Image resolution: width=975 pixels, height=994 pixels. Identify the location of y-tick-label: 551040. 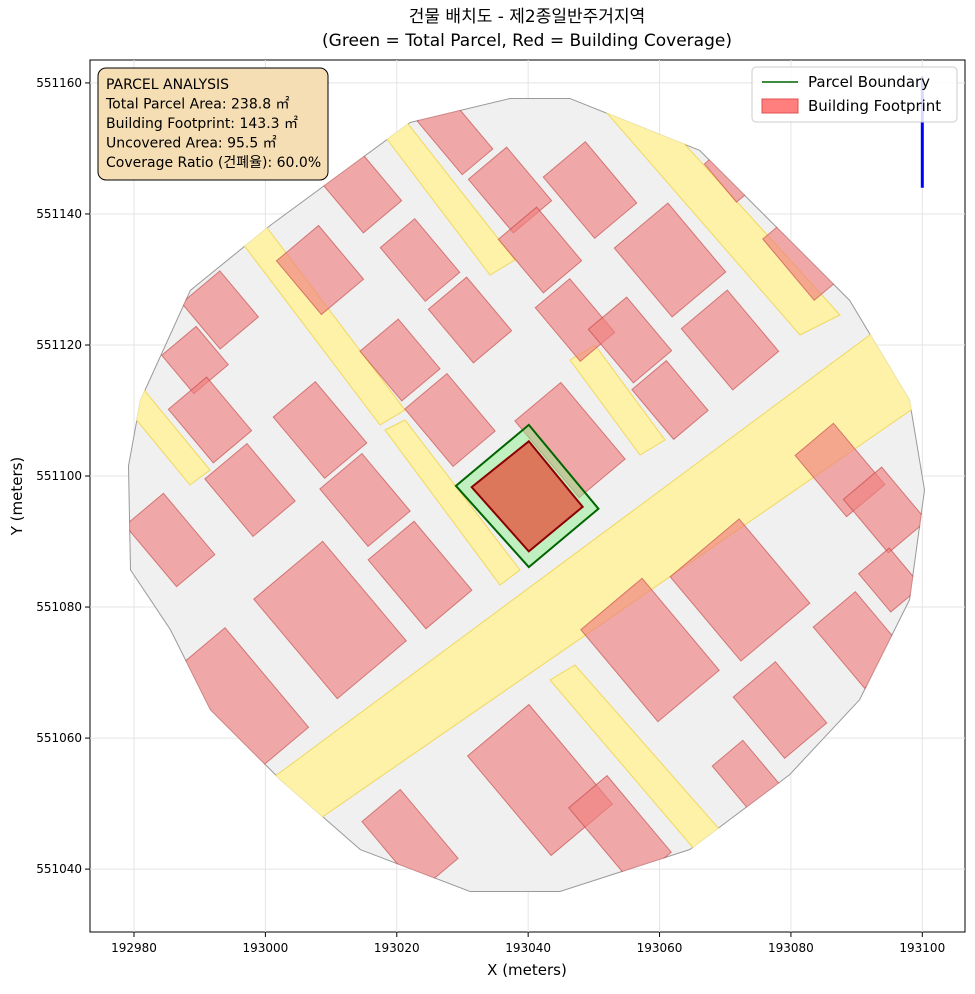
(59, 869).